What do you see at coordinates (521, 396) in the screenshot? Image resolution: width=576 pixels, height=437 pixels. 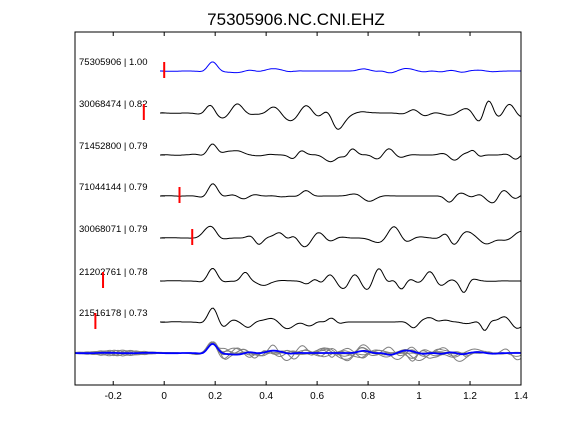 I see `x-tick-label: 1.4` at bounding box center [521, 396].